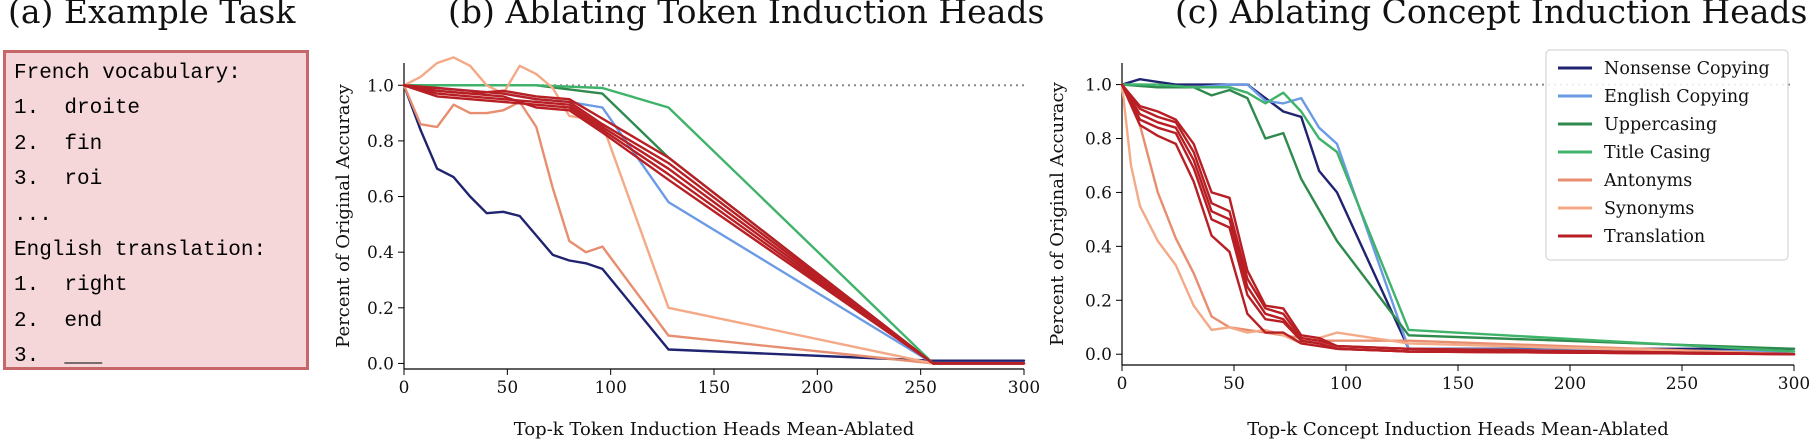 The image size is (1816, 440). Describe the element at coordinates (1491, 15) in the screenshot. I see `panel-c-title: (c) Ablating Concept Induction Heads` at that location.